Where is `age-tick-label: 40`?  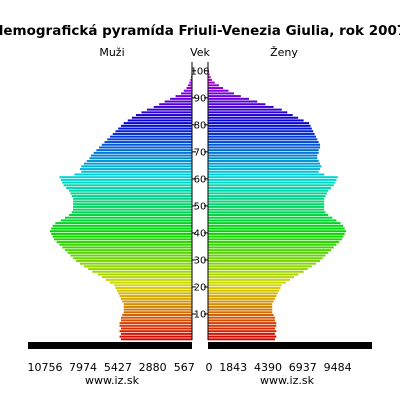
age-tick-label: 40 is located at coordinates (200, 233).